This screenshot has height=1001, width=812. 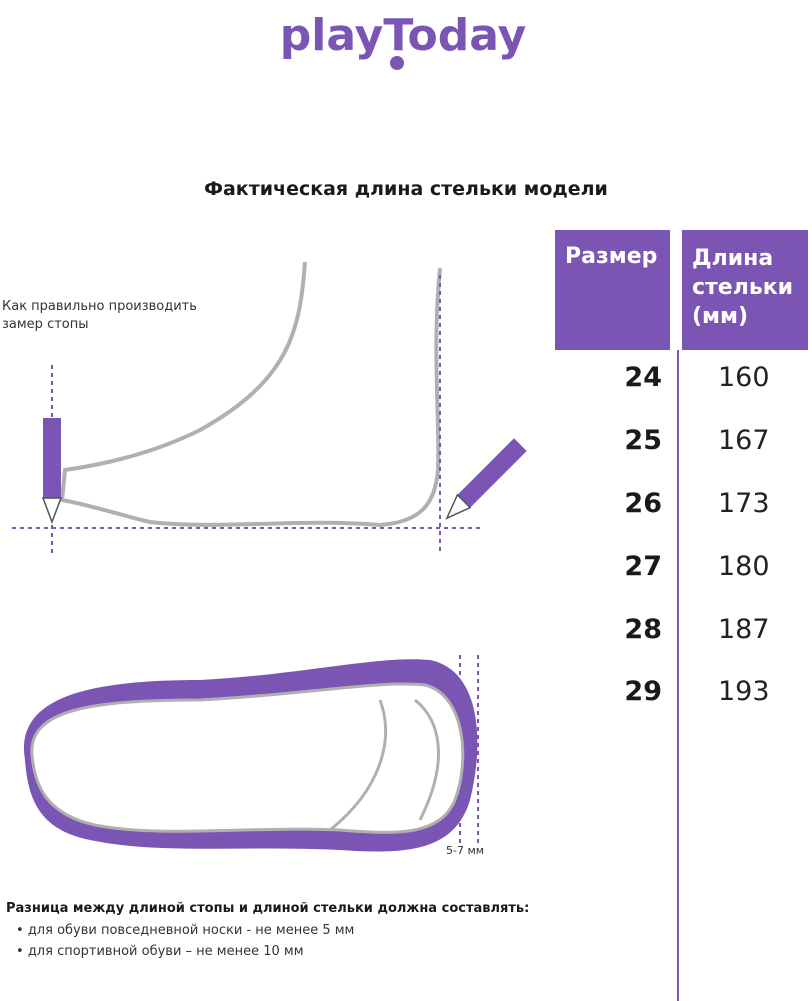 I want to click on length-cell: 180, so click(x=744, y=566).